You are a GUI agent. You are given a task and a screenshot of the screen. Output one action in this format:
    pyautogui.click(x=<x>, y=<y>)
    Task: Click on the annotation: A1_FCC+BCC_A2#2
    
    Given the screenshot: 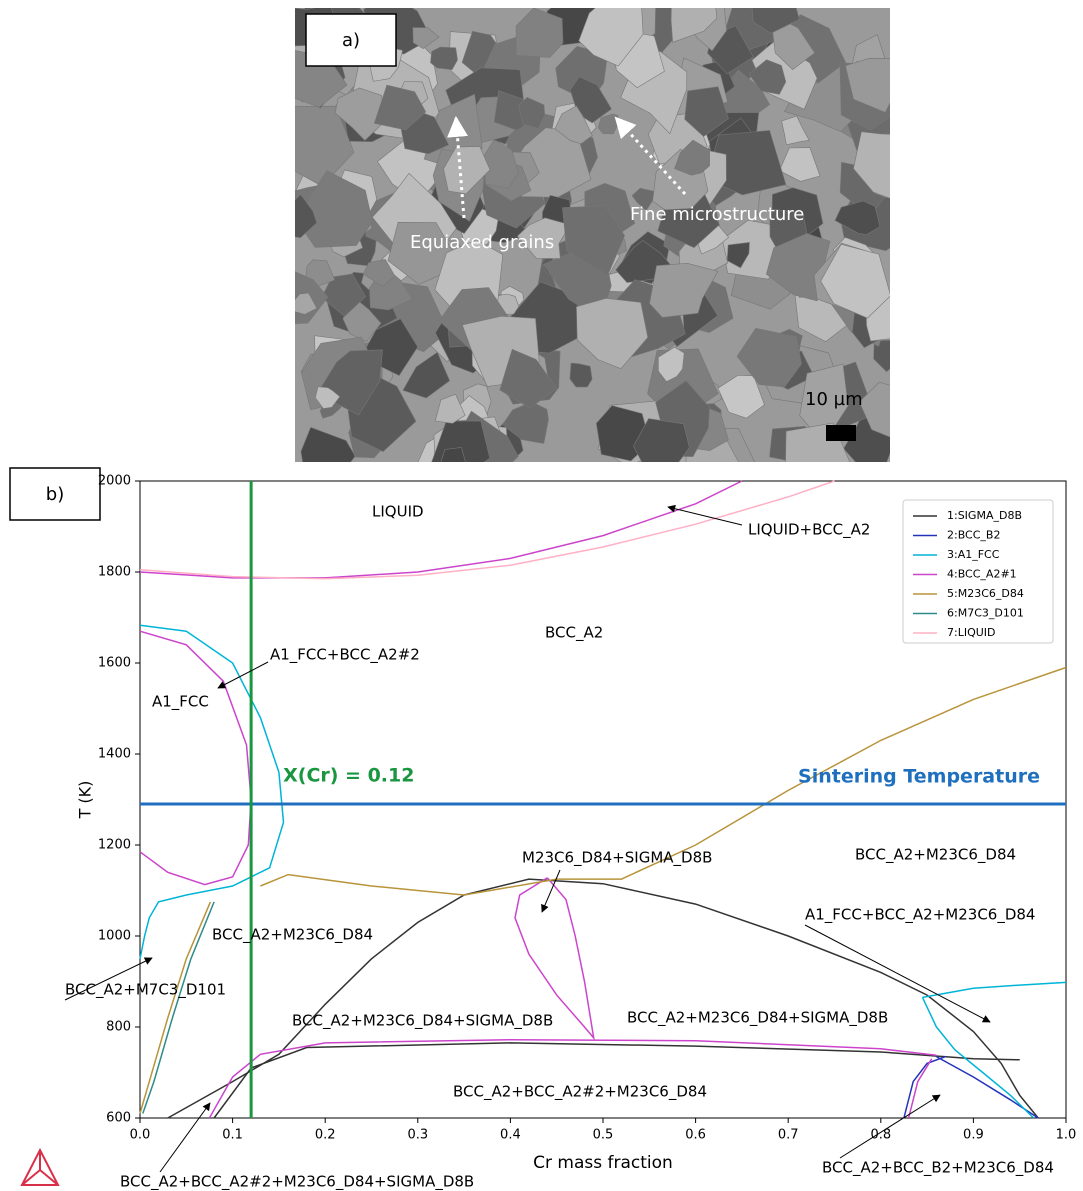 What is the action you would take?
    pyautogui.click(x=345, y=655)
    